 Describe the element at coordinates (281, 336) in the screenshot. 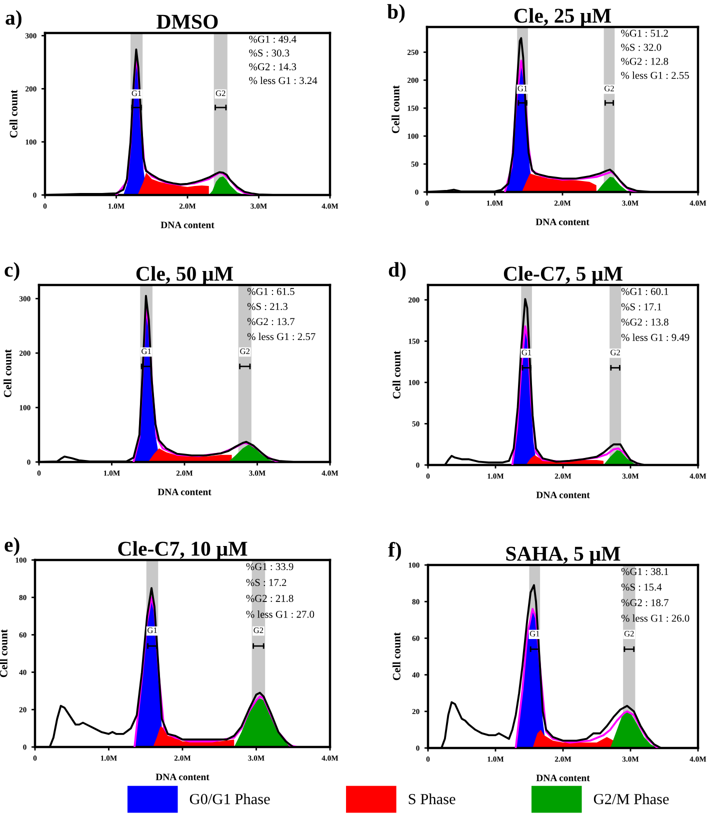

I see `annotation: % less G1 : 2.57` at that location.